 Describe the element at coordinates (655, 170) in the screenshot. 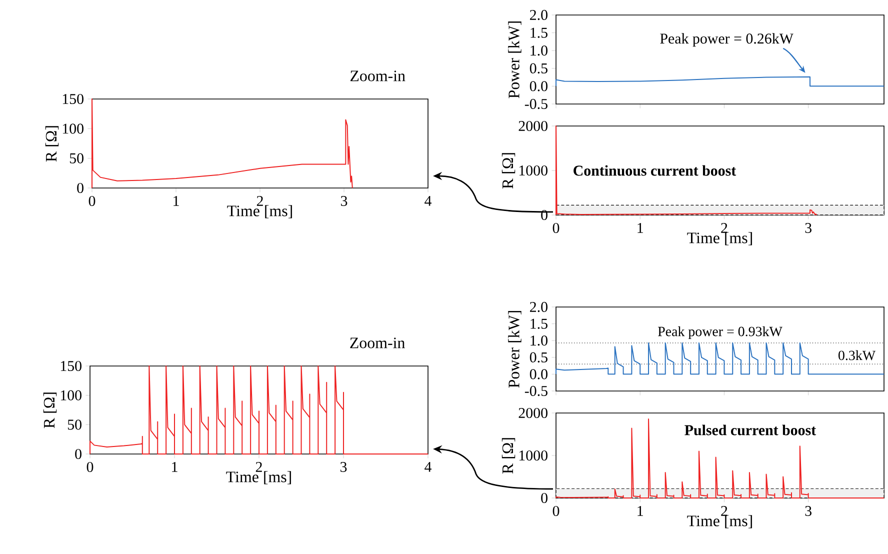

I see `annotation: Continuous current boost` at that location.